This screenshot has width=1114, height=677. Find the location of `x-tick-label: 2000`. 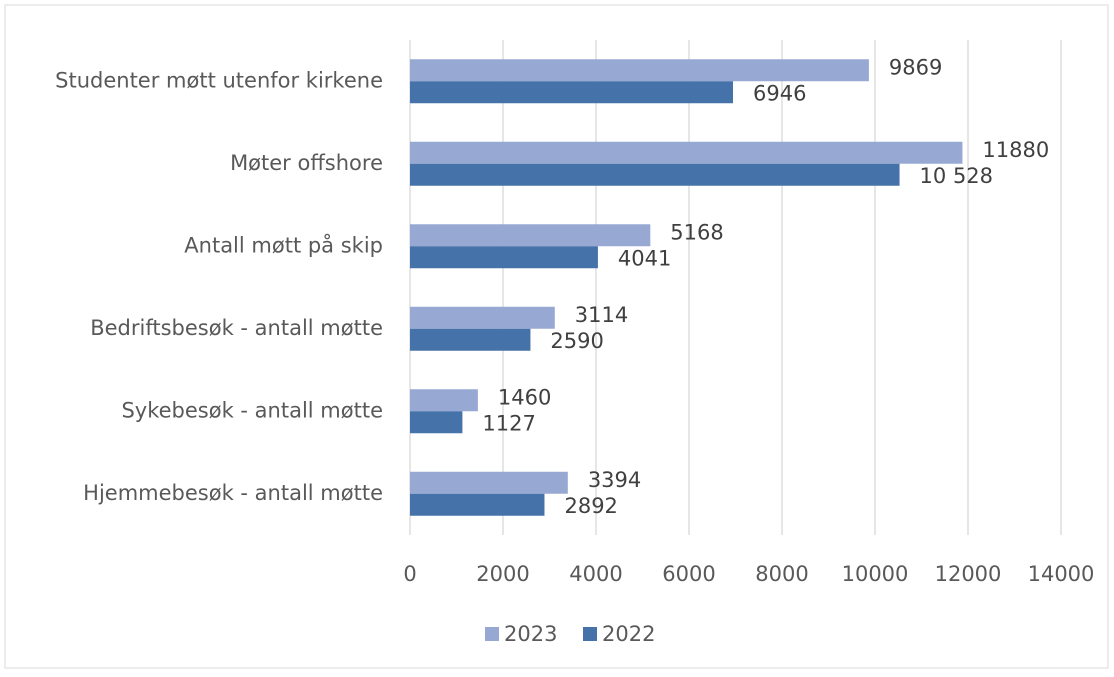

x-tick-label: 2000 is located at coordinates (502, 574).